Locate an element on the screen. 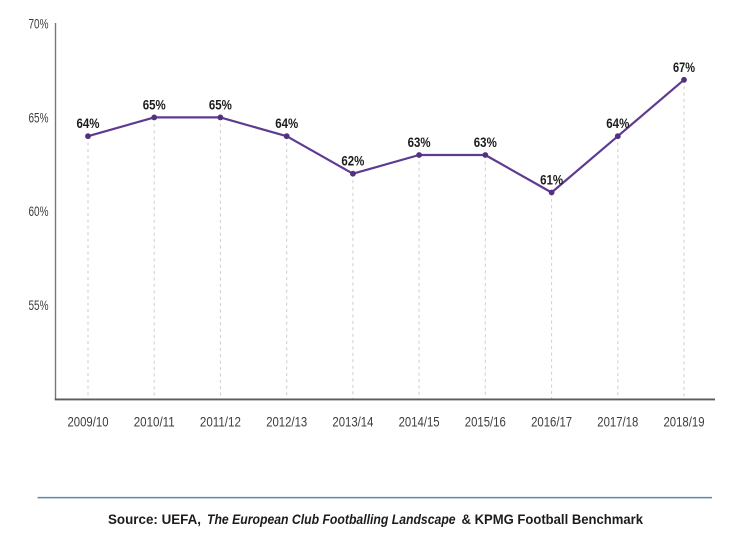 This screenshot has height=546, width=750. svg-text: 2014/15 is located at coordinates (419, 422).